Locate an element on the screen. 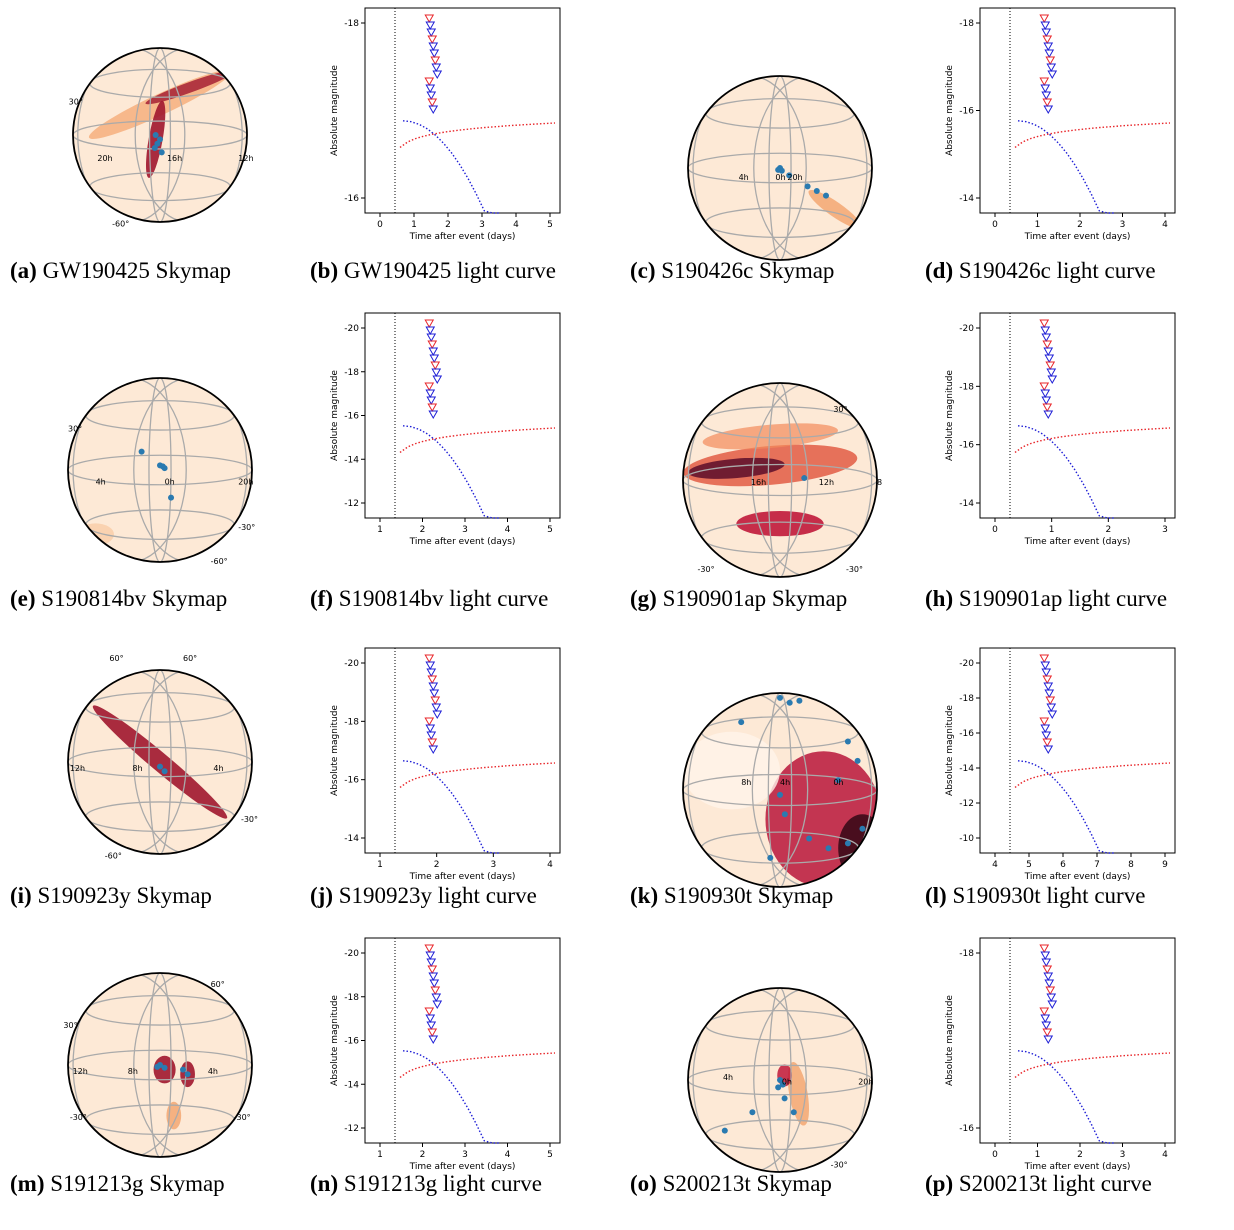 This screenshot has height=1230, width=1234. x-tick-label: 7 is located at coordinates (1097, 865).